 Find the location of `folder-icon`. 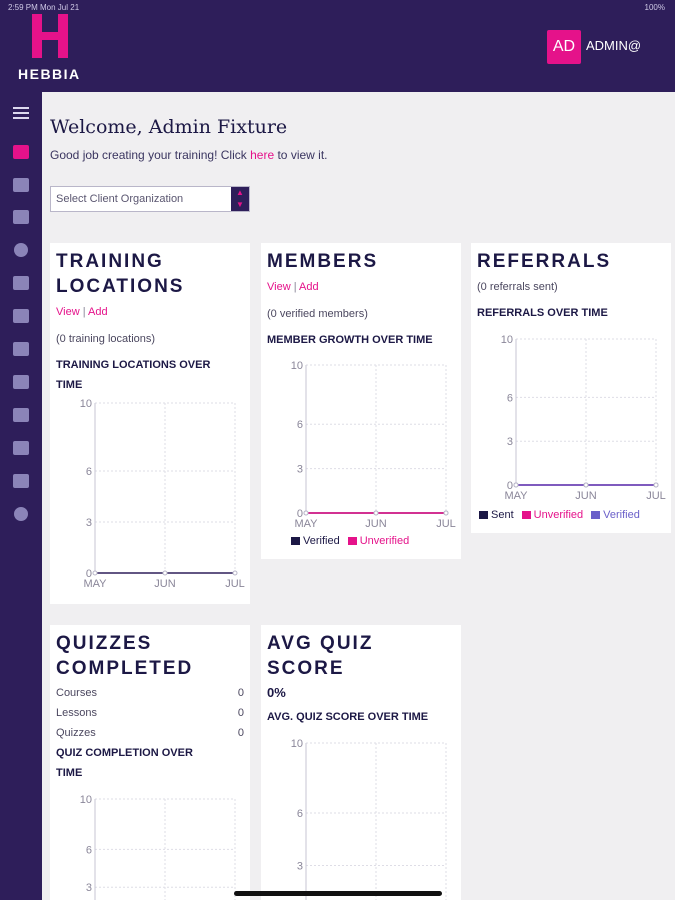

folder-icon is located at coordinates (21, 283).